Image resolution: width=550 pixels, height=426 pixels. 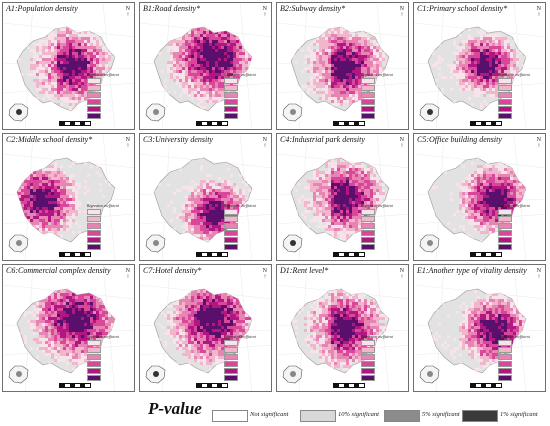 What do you see at coordinates (349, 123) in the screenshot?
I see `scale-bar` at bounding box center [349, 123].